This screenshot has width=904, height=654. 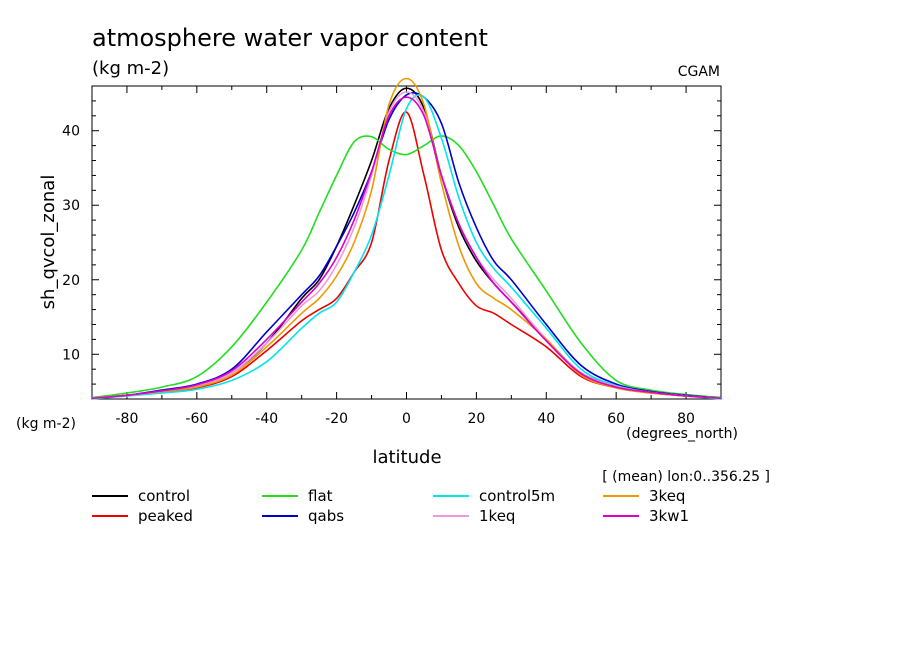 What do you see at coordinates (669, 516) in the screenshot?
I see `legend-label-3kw1: 3kw1` at bounding box center [669, 516].